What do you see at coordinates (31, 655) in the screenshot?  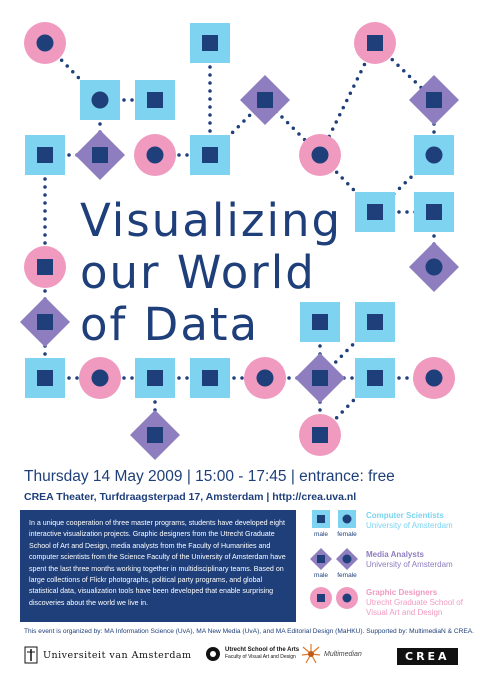 I see `uva-crest-icon` at bounding box center [31, 655].